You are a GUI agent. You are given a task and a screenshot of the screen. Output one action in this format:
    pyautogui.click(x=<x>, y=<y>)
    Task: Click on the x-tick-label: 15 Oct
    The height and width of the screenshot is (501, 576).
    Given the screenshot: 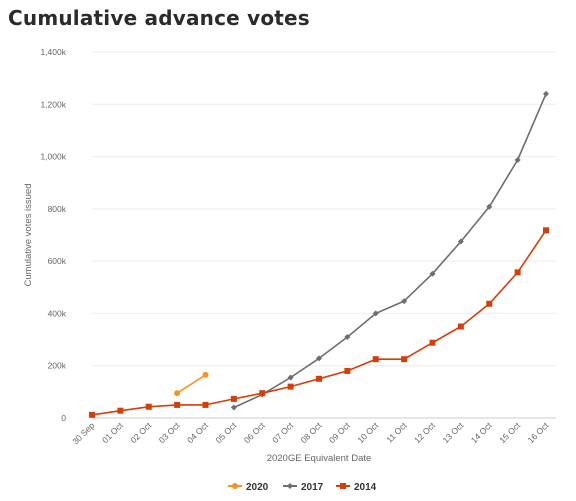 What is the action you would take?
    pyautogui.click(x=509, y=432)
    